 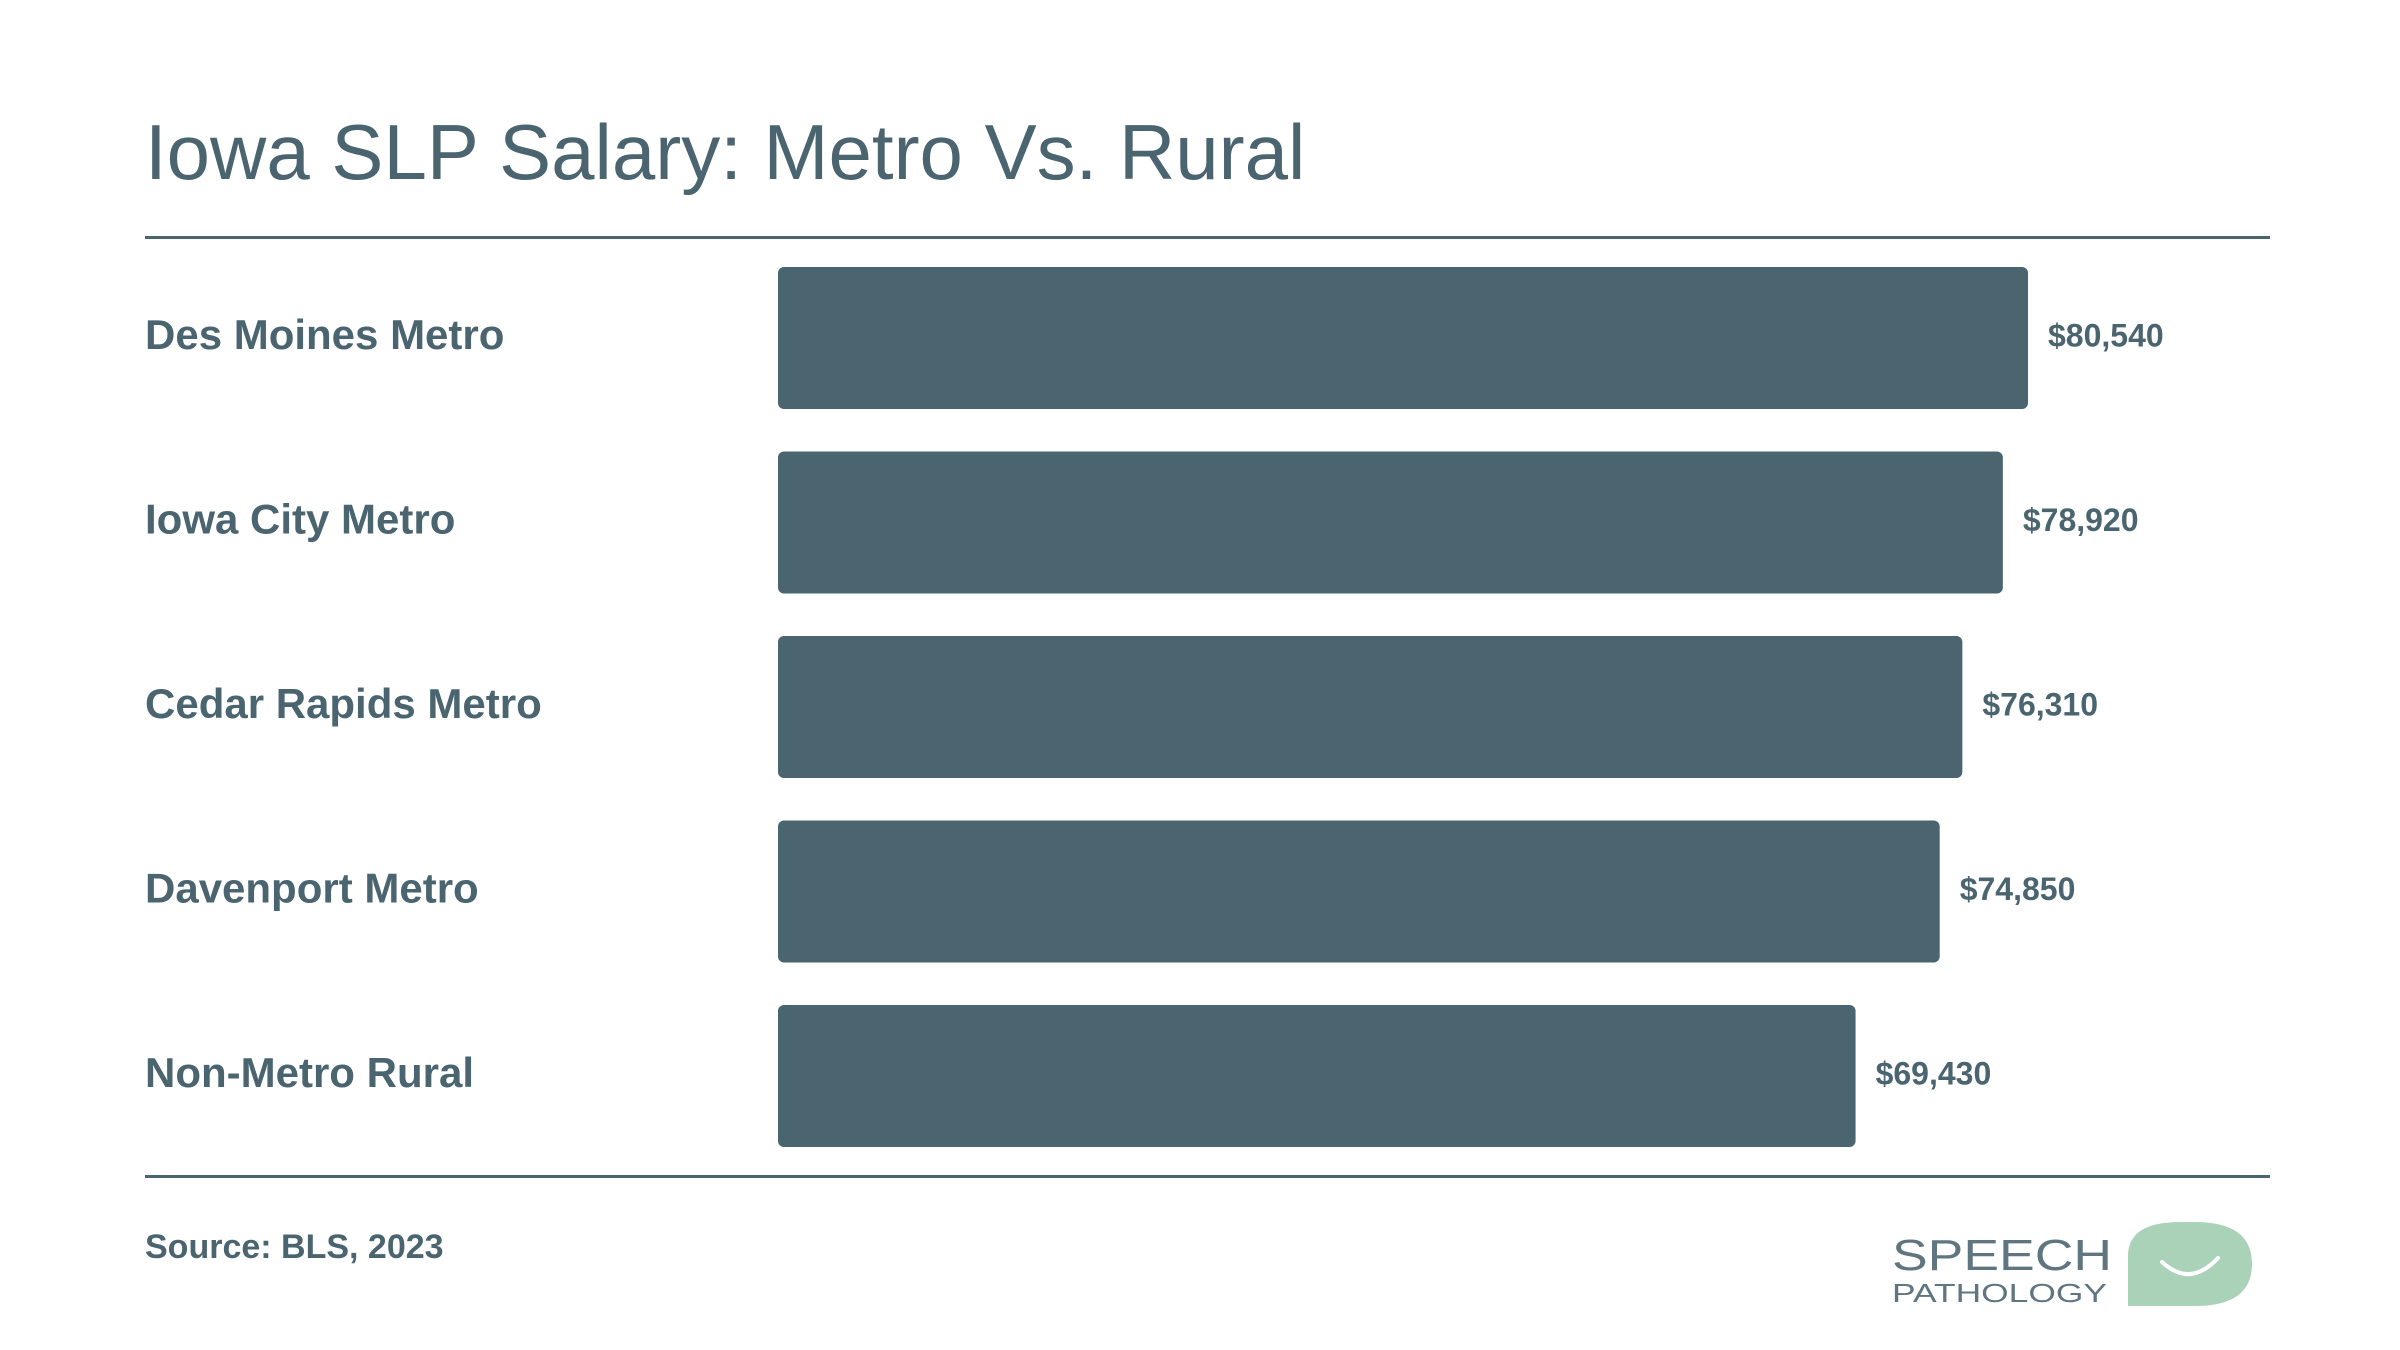 What do you see at coordinates (1934, 1073) in the screenshot?
I see `value-label: $69,430` at bounding box center [1934, 1073].